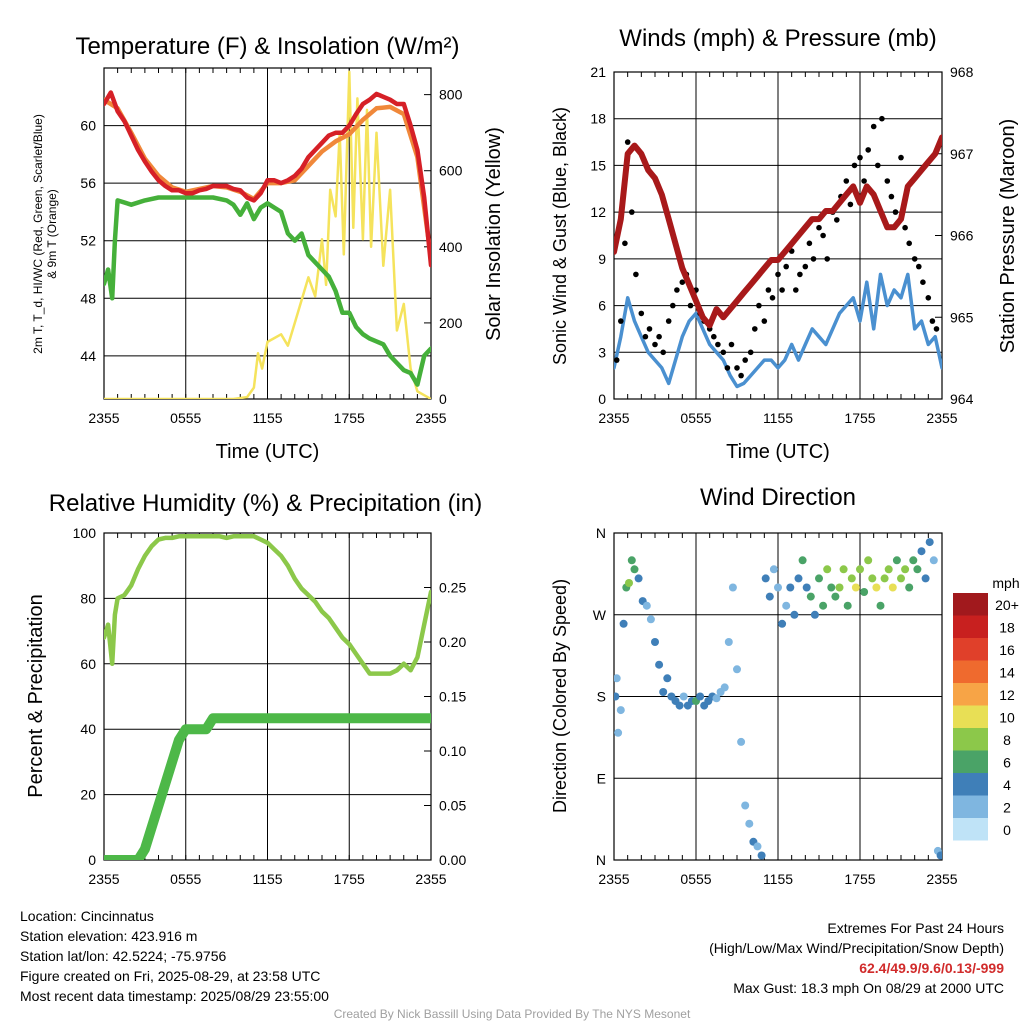 The width and height of the screenshot is (1024, 1024). I want to click on y-tick-label: 100, so click(85, 533).